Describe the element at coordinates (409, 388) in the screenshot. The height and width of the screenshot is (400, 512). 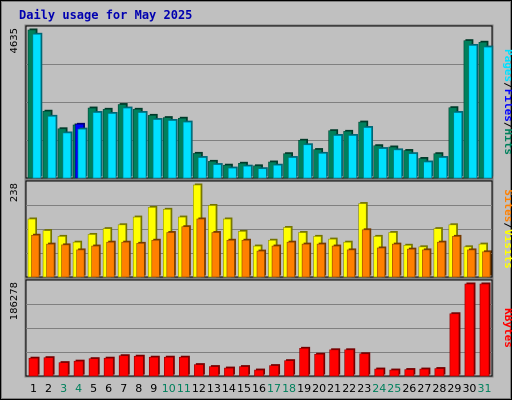
I see `x-label-day-26: 26` at that location.